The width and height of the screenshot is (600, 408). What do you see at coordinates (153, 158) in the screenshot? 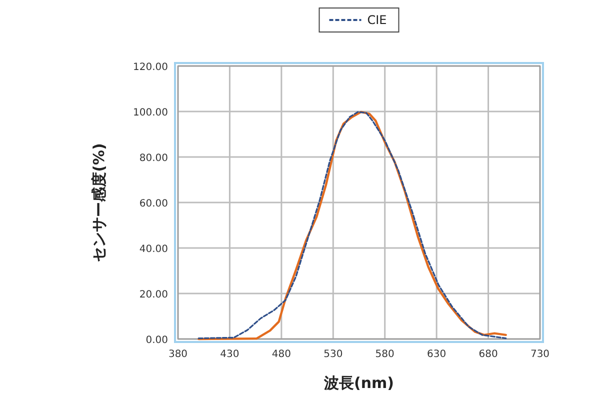
I see `y-tick-label: 80.00` at bounding box center [153, 158].